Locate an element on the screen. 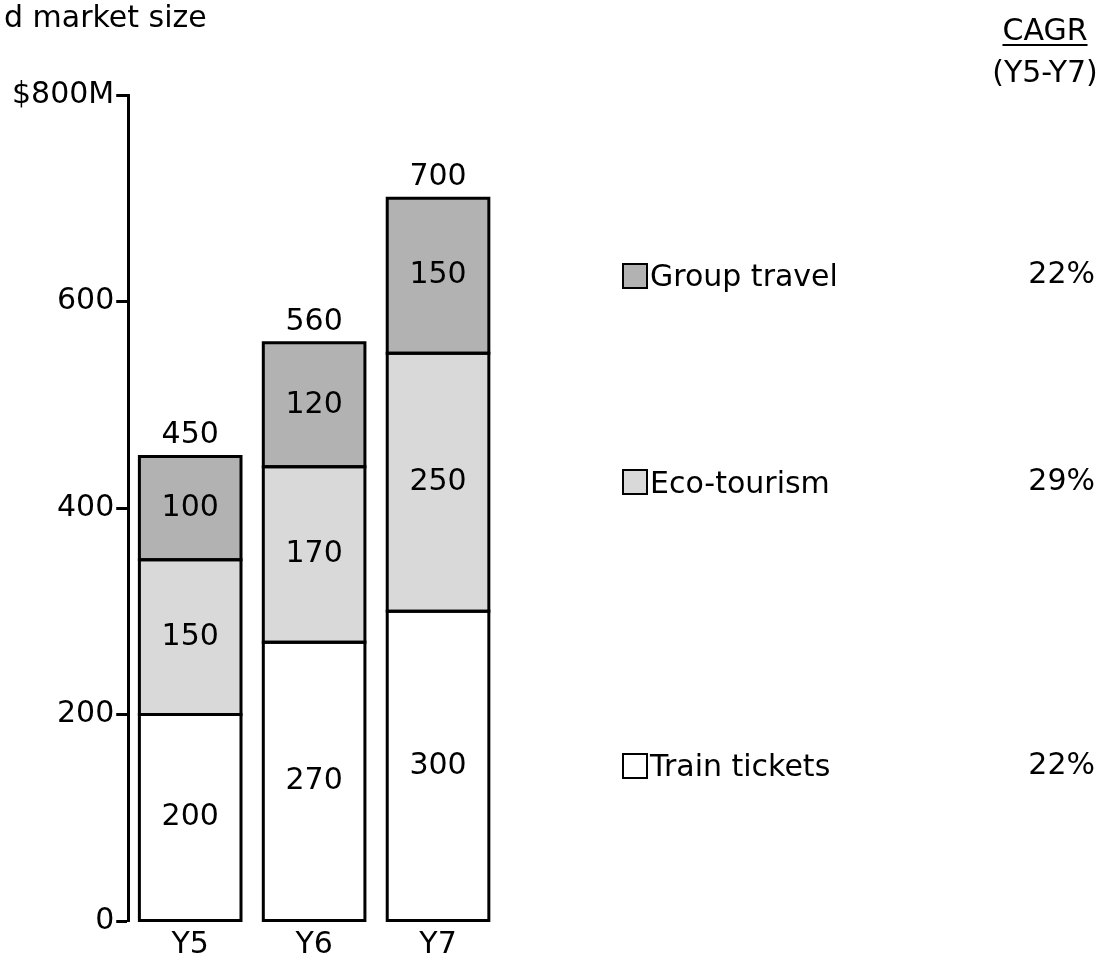 Image resolution: width=1113 pixels, height=979 pixels. legend-label: Group travel is located at coordinates (744, 276).